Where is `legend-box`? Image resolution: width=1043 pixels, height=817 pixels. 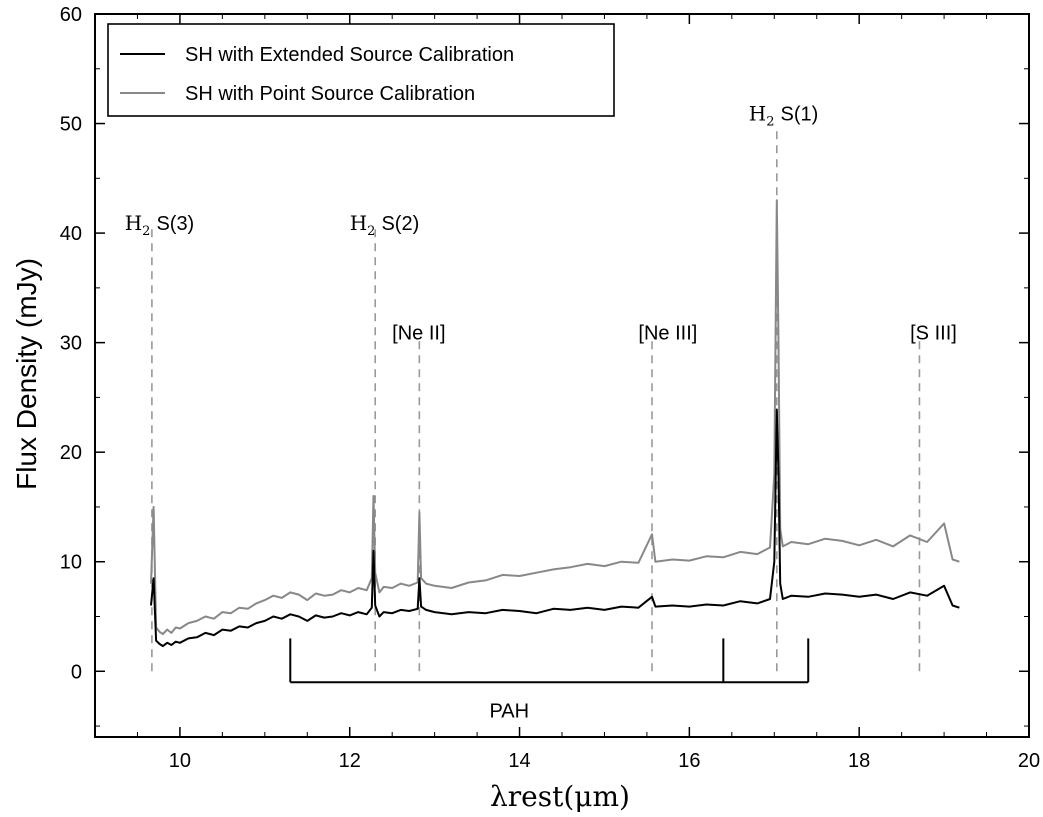 legend-box is located at coordinates (361, 70).